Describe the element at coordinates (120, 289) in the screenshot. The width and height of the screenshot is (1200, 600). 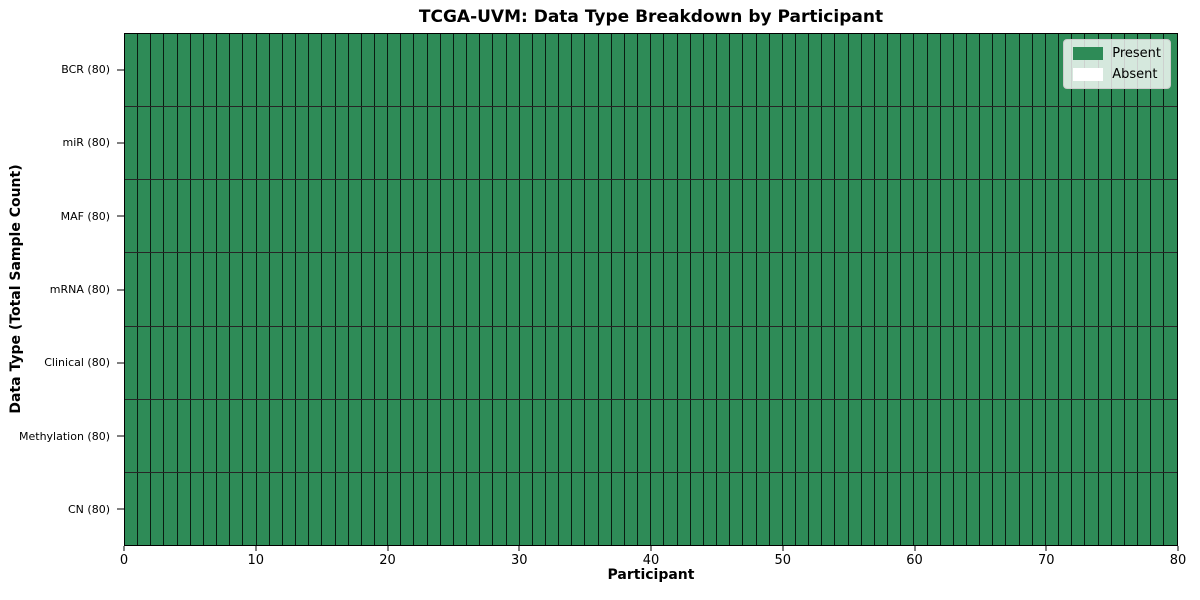
I see `y-tick-marks` at that location.